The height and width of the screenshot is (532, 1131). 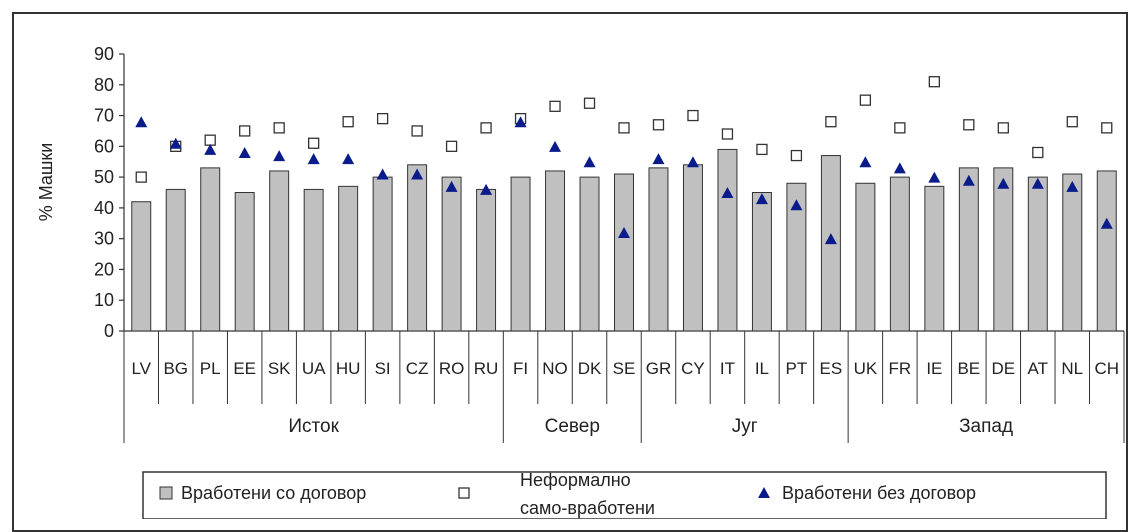 I want to click on y-axis-label: % Машки, so click(x=46, y=182).